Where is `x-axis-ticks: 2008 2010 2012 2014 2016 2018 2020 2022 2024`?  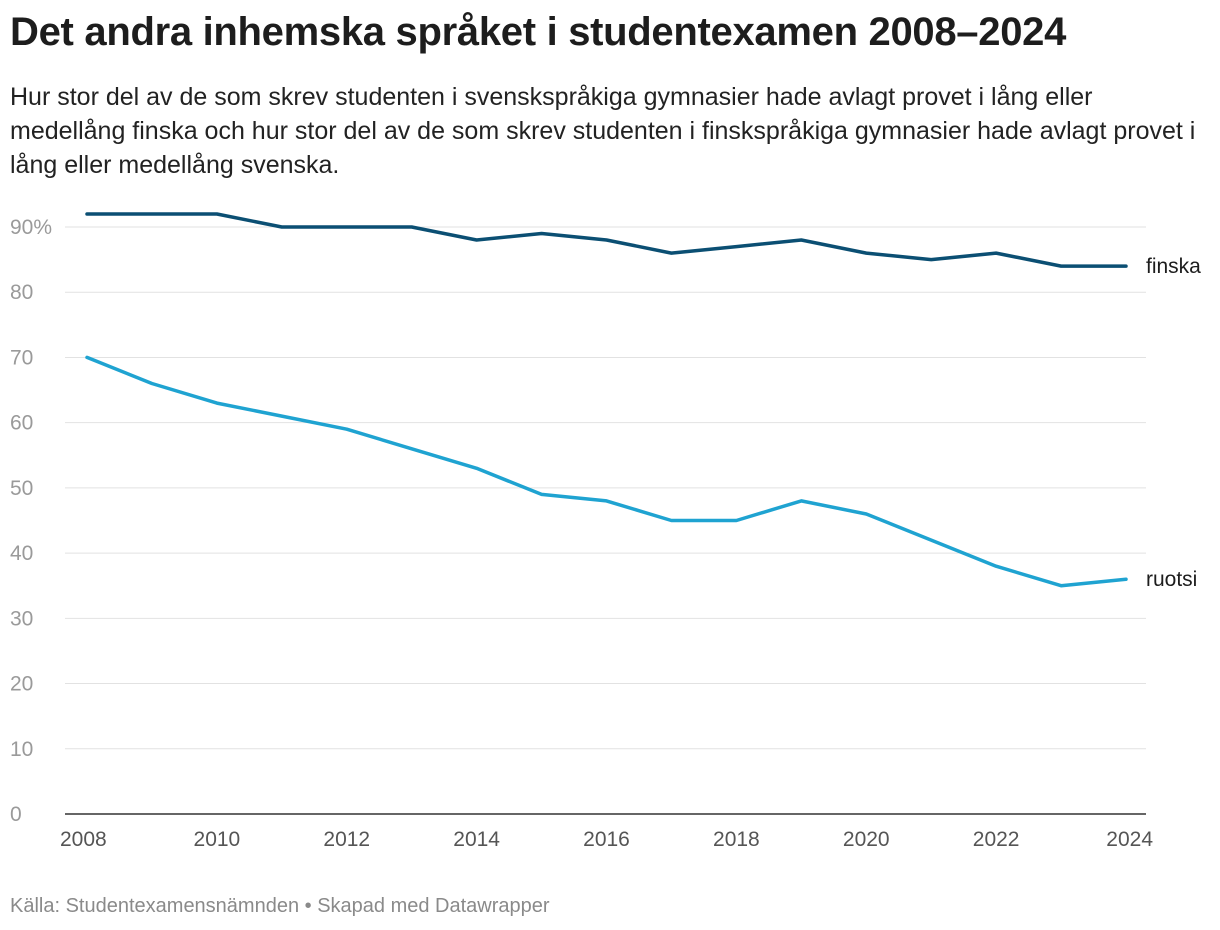 x-axis-ticks: 2008 2010 2012 2014 2016 2018 2020 2022 2024 is located at coordinates (606, 839).